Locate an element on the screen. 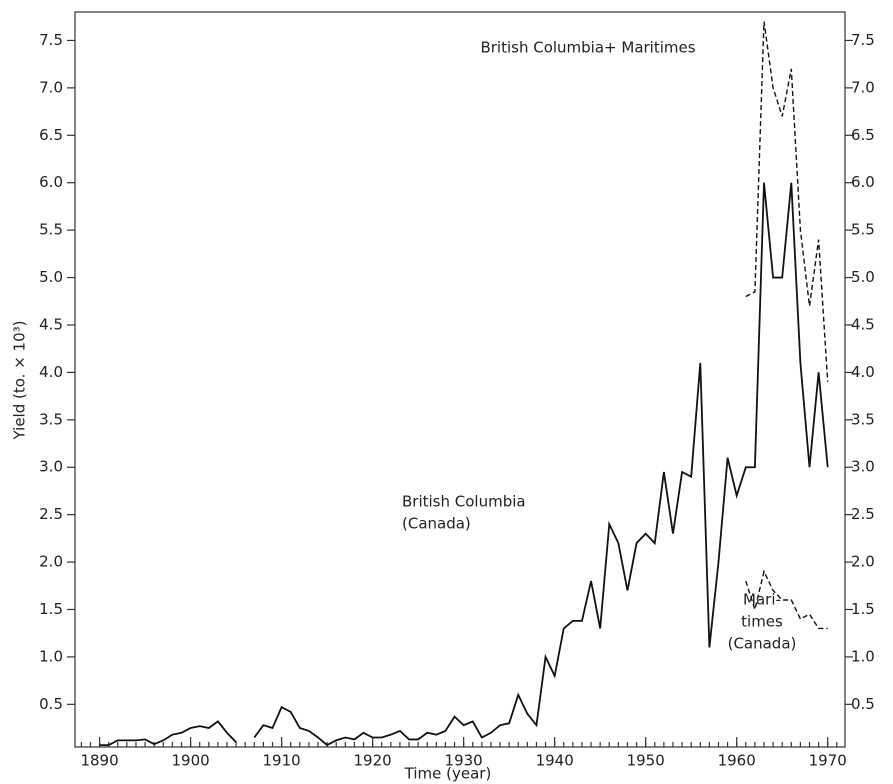  x-tick-label: 1950 is located at coordinates (646, 761).